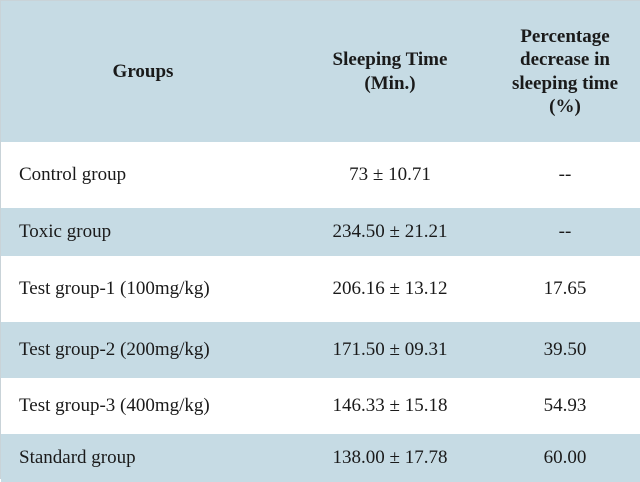 The height and width of the screenshot is (482, 640). What do you see at coordinates (565, 37) in the screenshot?
I see `header-percentage-line-1: Percentage` at bounding box center [565, 37].